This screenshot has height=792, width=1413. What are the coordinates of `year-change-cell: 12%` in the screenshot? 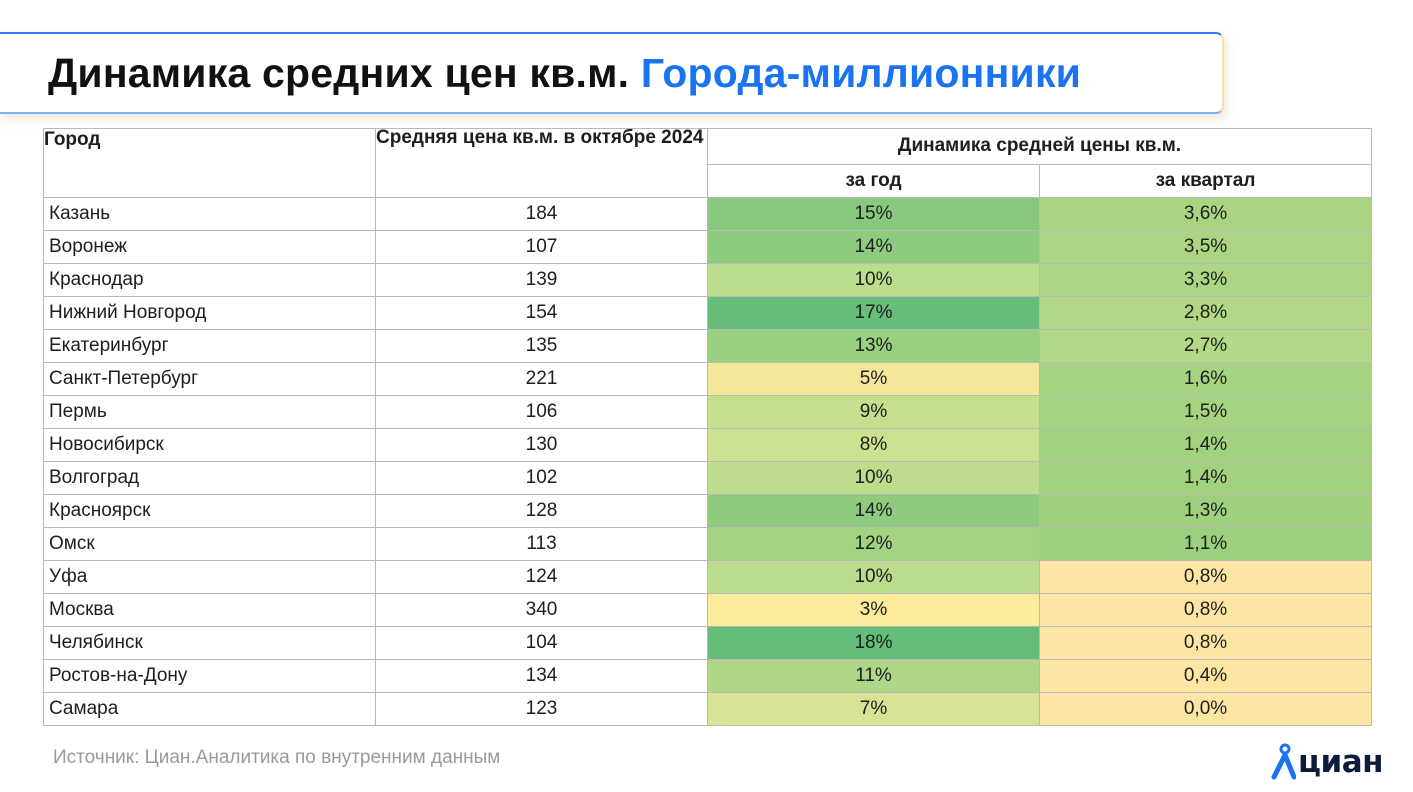 It's located at (873, 544).